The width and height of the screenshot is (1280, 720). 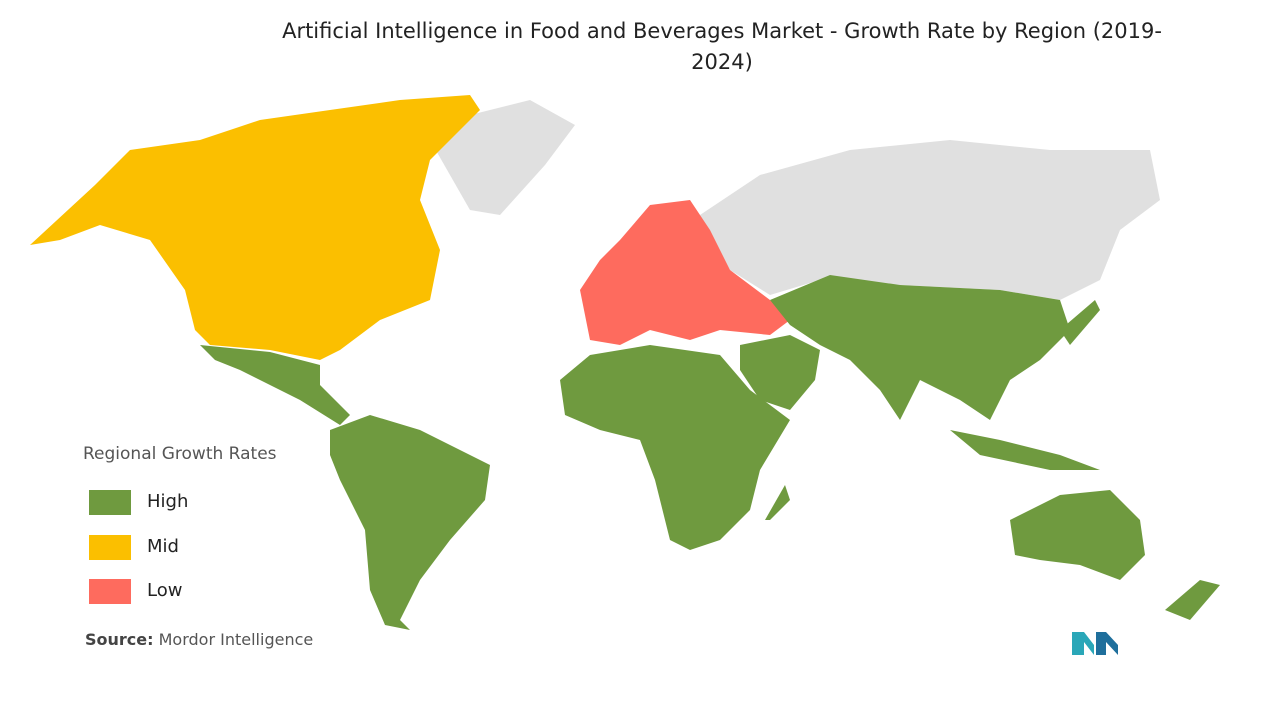 What do you see at coordinates (189, 548) in the screenshot?
I see `legend-item: Mid` at bounding box center [189, 548].